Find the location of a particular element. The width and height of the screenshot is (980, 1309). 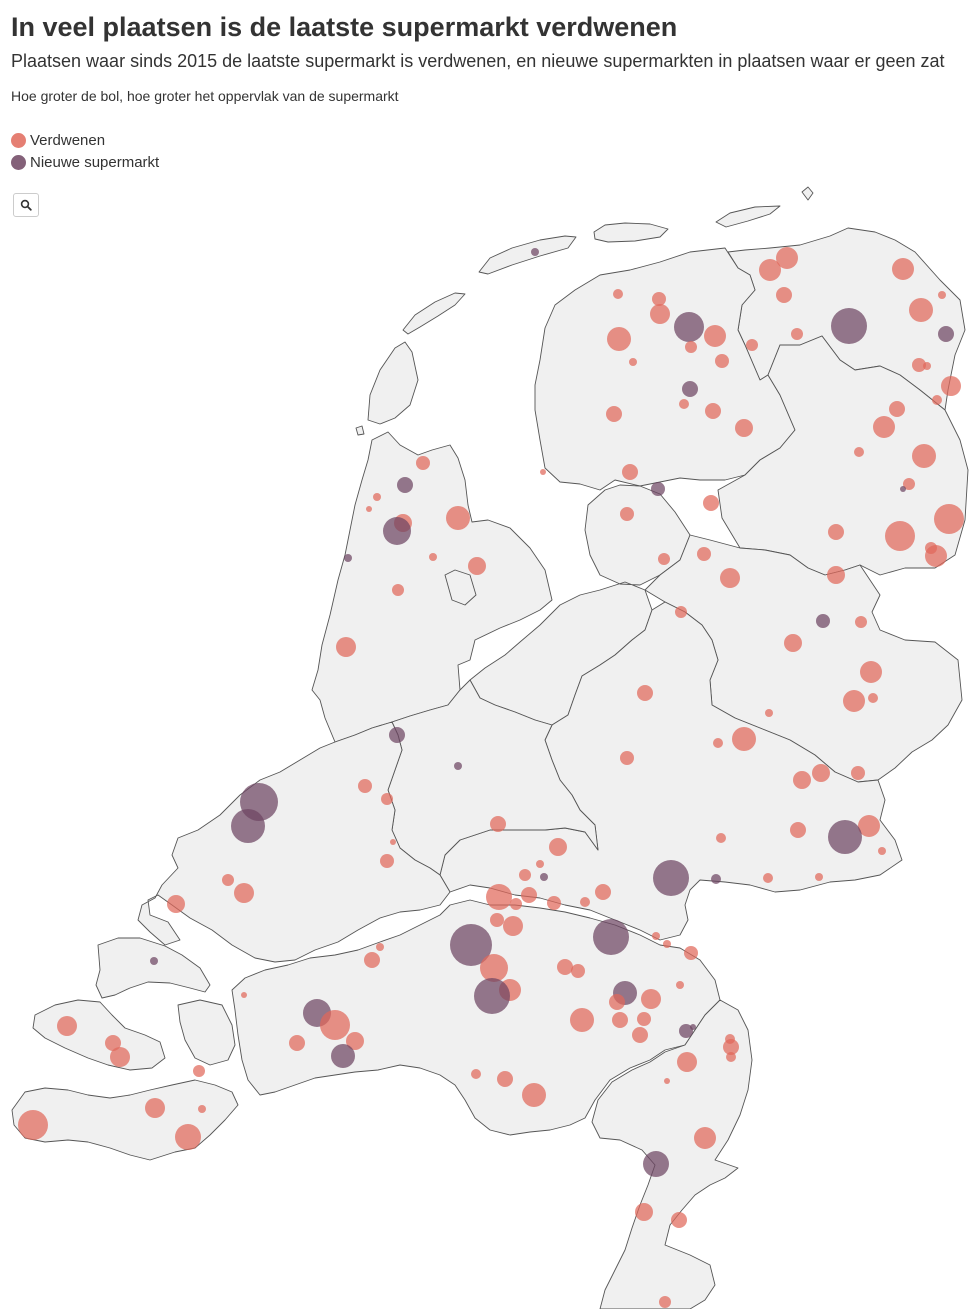

legend-item-verdwenen: Verdwenen is located at coordinates (85, 140).